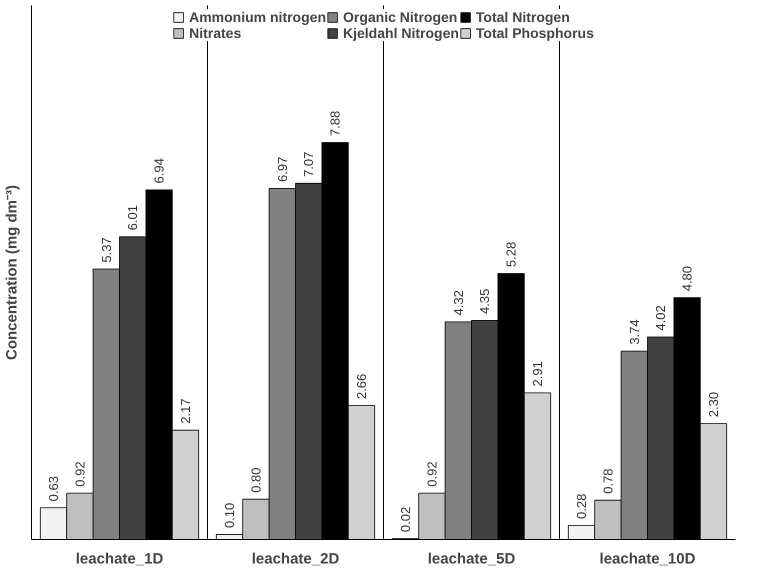 This screenshot has width=759, height=585. Describe the element at coordinates (159, 171) in the screenshot. I see `data-label: 6.94` at that location.